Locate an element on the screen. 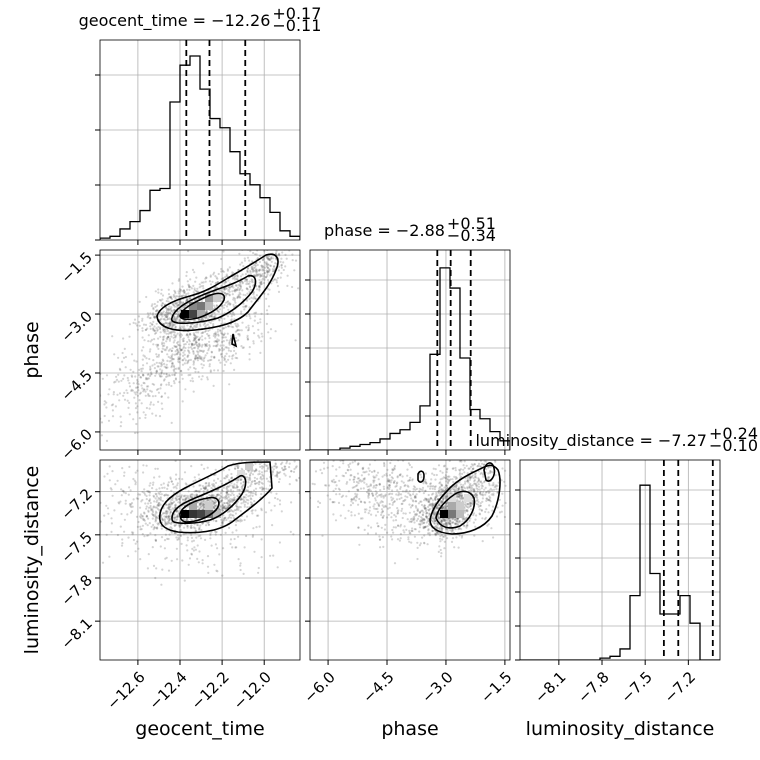 The height and width of the screenshot is (760, 760). panel-frame is located at coordinates (200, 560).